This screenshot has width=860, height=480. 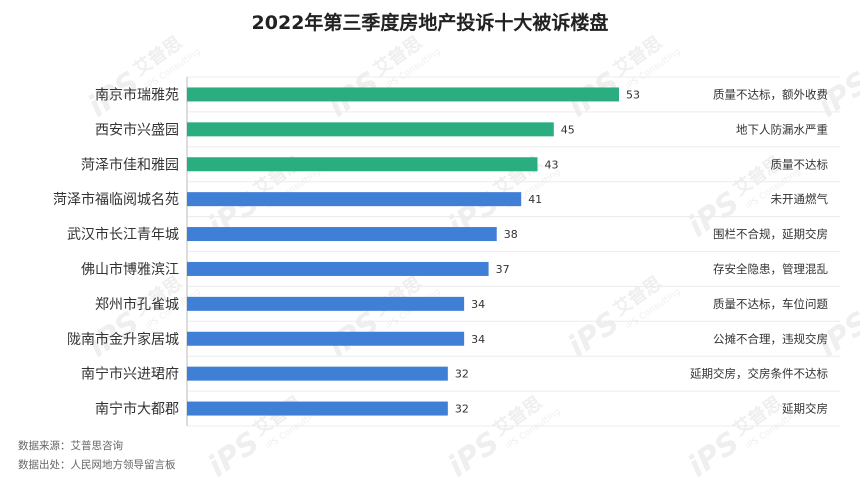 What do you see at coordinates (770, 339) in the screenshot?
I see `complaint-reason: 公摊不合理，违规交房` at bounding box center [770, 339].